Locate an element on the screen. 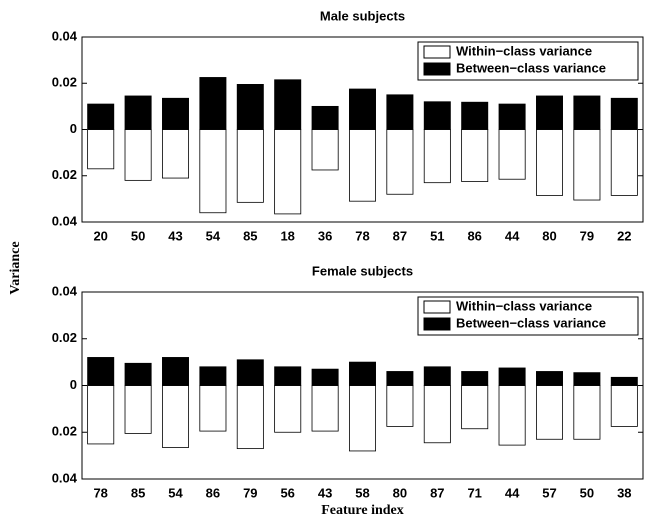  x-tick-label: 18 is located at coordinates (287, 235).